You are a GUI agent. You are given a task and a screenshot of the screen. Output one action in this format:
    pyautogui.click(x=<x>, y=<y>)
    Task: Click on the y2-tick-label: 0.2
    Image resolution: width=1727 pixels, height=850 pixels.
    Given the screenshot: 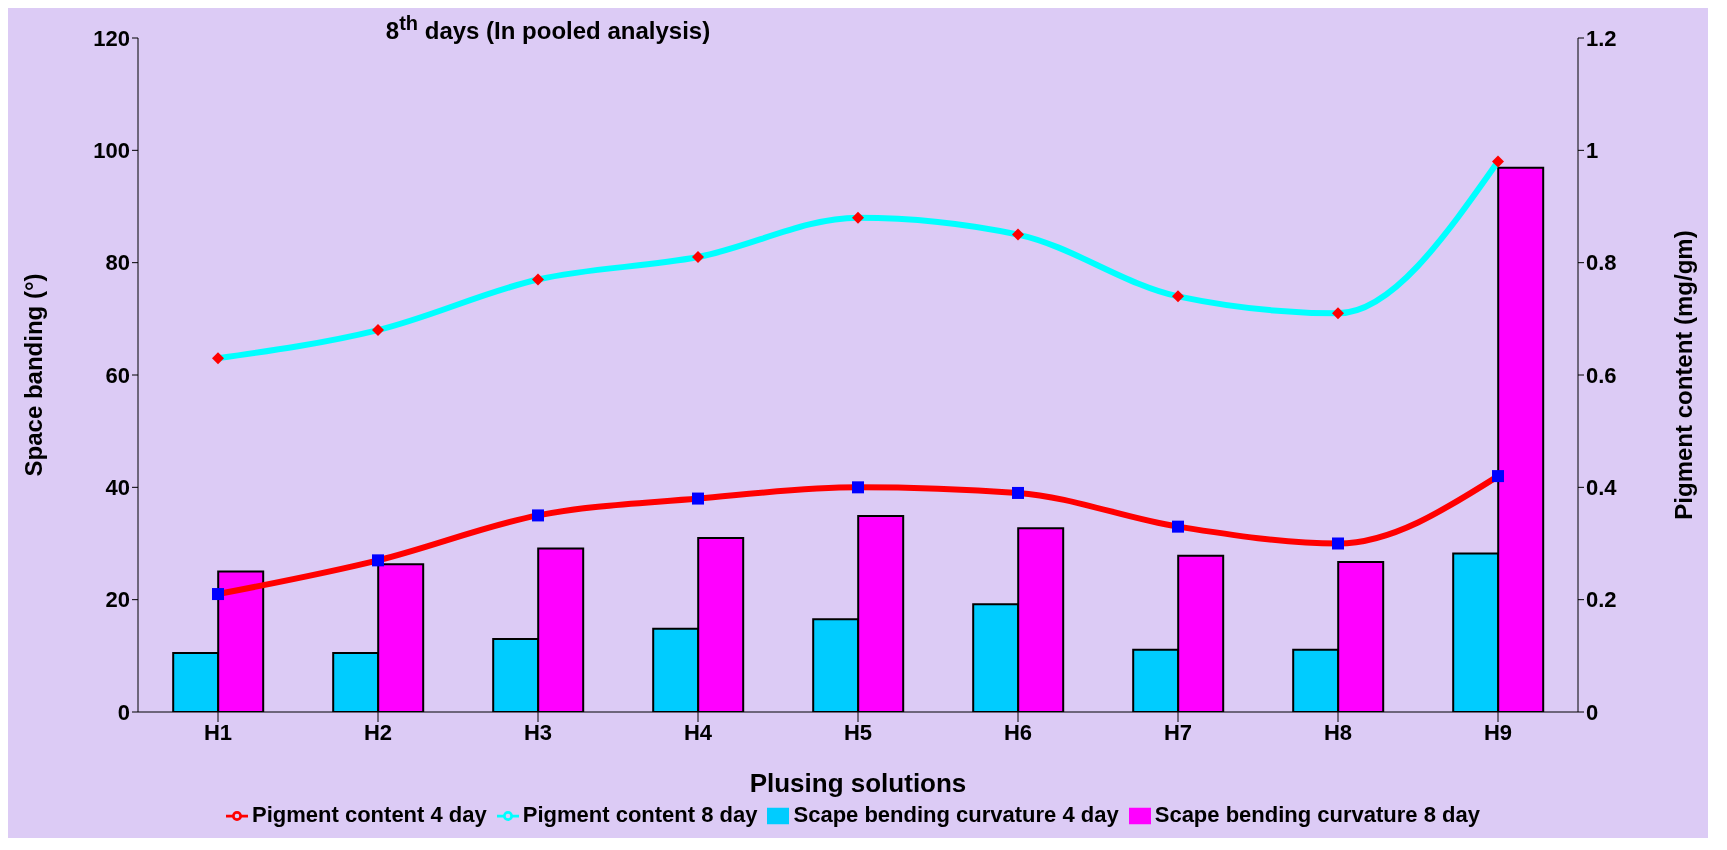 What is the action you would take?
    pyautogui.click(x=1601, y=600)
    